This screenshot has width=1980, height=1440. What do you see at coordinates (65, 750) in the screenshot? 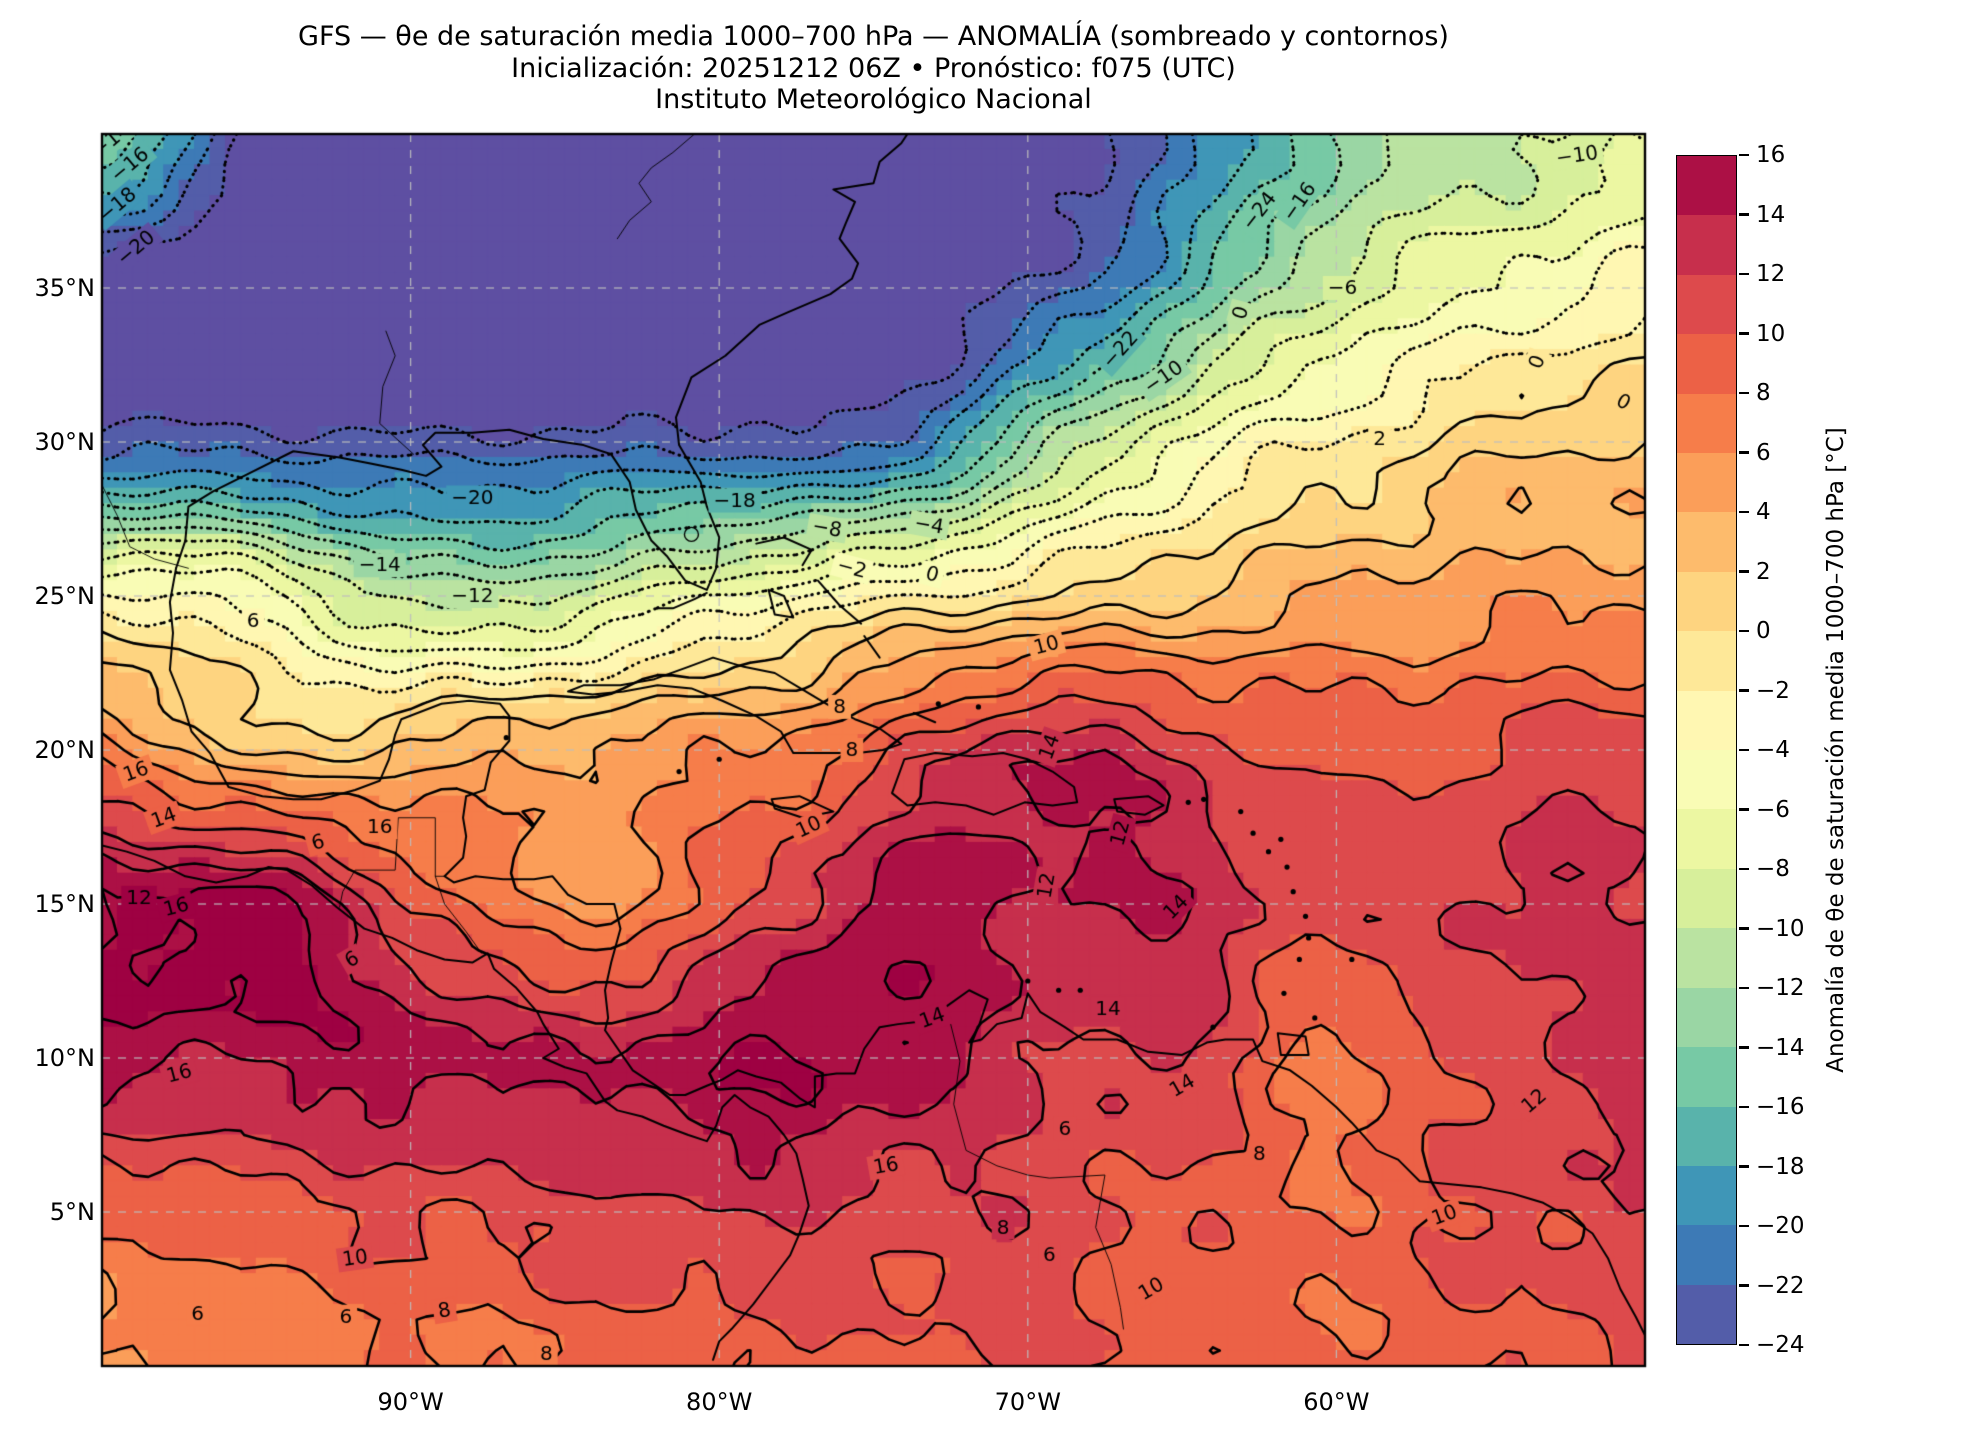
I see `lat-tick-label: 20°N` at bounding box center [65, 750].